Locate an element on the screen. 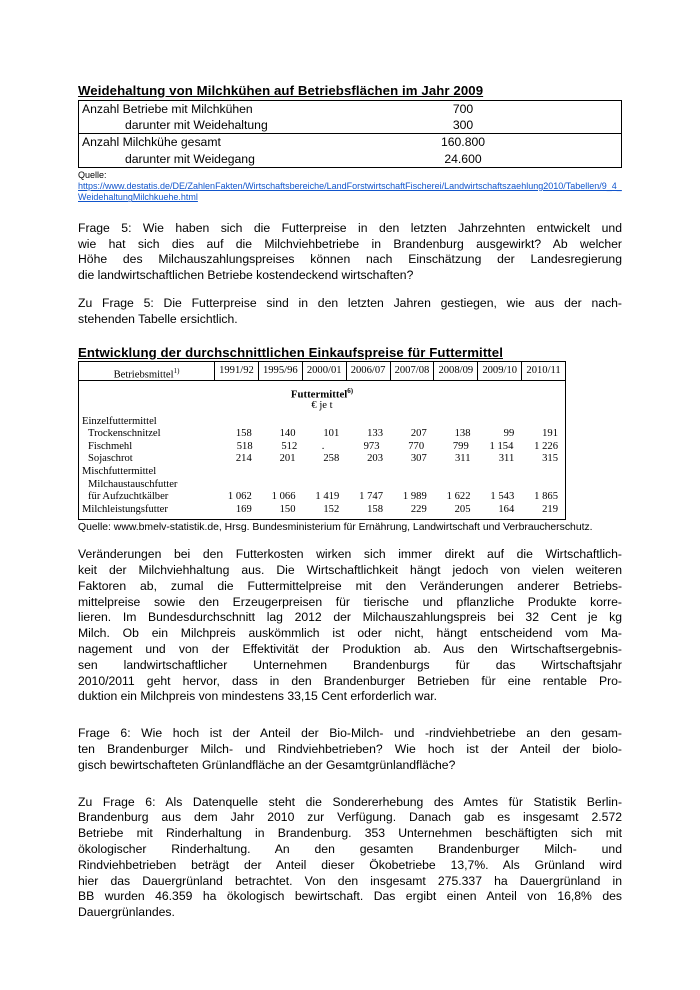 The width and height of the screenshot is (700, 990). text-line: stehenden Tabelle ersichtlich. is located at coordinates (158, 318).